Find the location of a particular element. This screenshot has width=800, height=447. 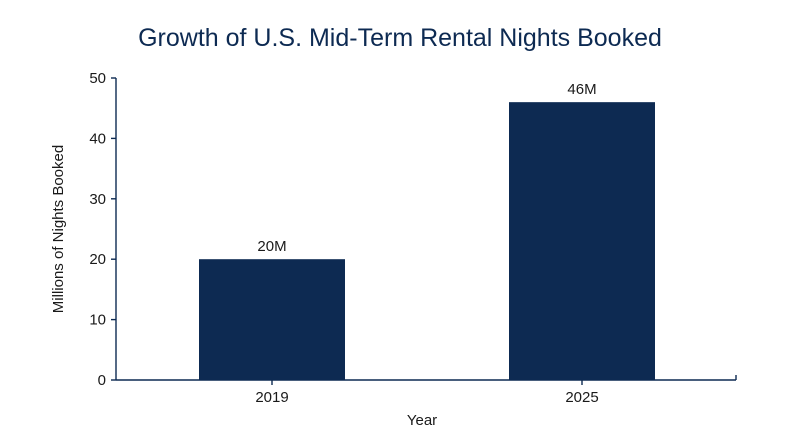

y-tick-label: 20 is located at coordinates (97, 259).